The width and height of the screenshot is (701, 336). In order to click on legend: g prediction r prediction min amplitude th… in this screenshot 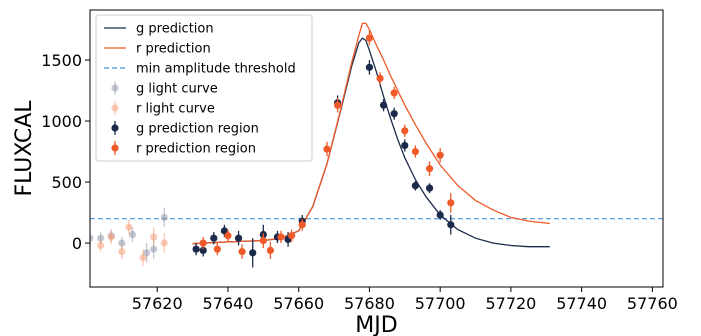, I will do `click(204, 88)`.